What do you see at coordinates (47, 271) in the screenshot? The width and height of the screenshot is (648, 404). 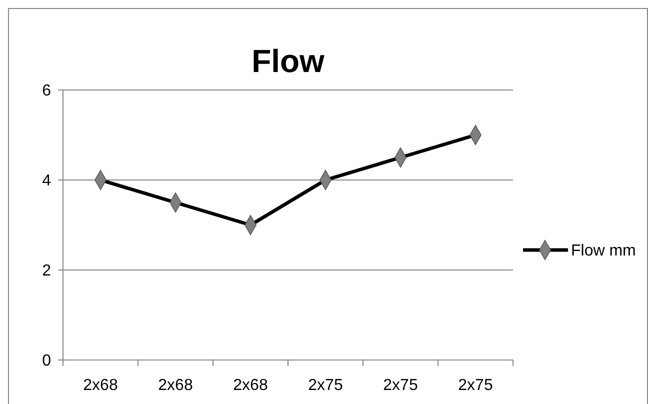 I see `y-tick-label: 2` at bounding box center [47, 271].